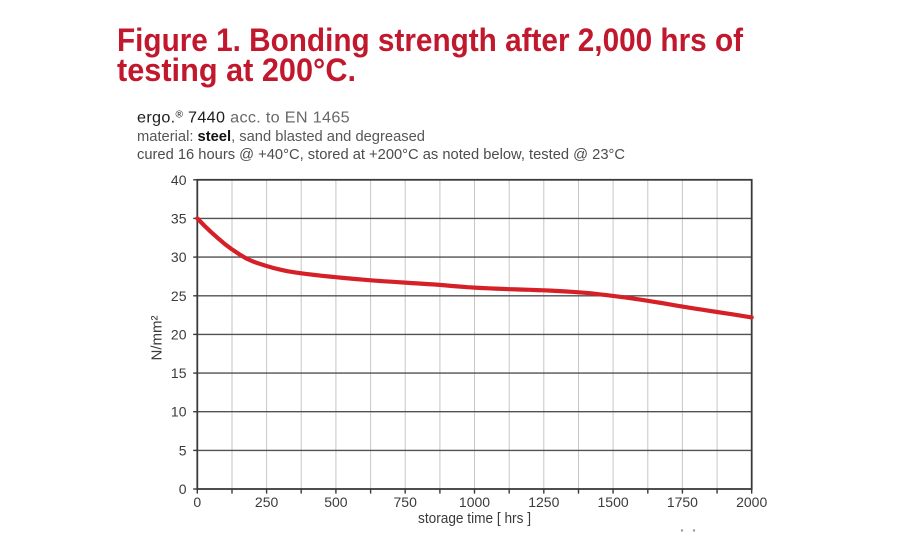 This screenshot has height=555, width=900. I want to click on svg-text: 1000, so click(474, 502).